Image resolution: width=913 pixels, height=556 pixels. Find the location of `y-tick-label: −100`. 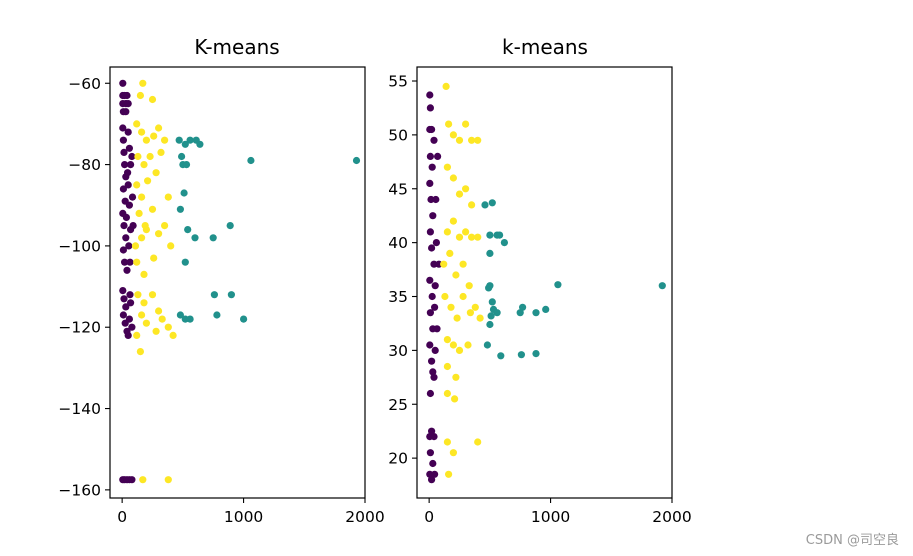

y-tick-label: −100 is located at coordinates (79, 246).